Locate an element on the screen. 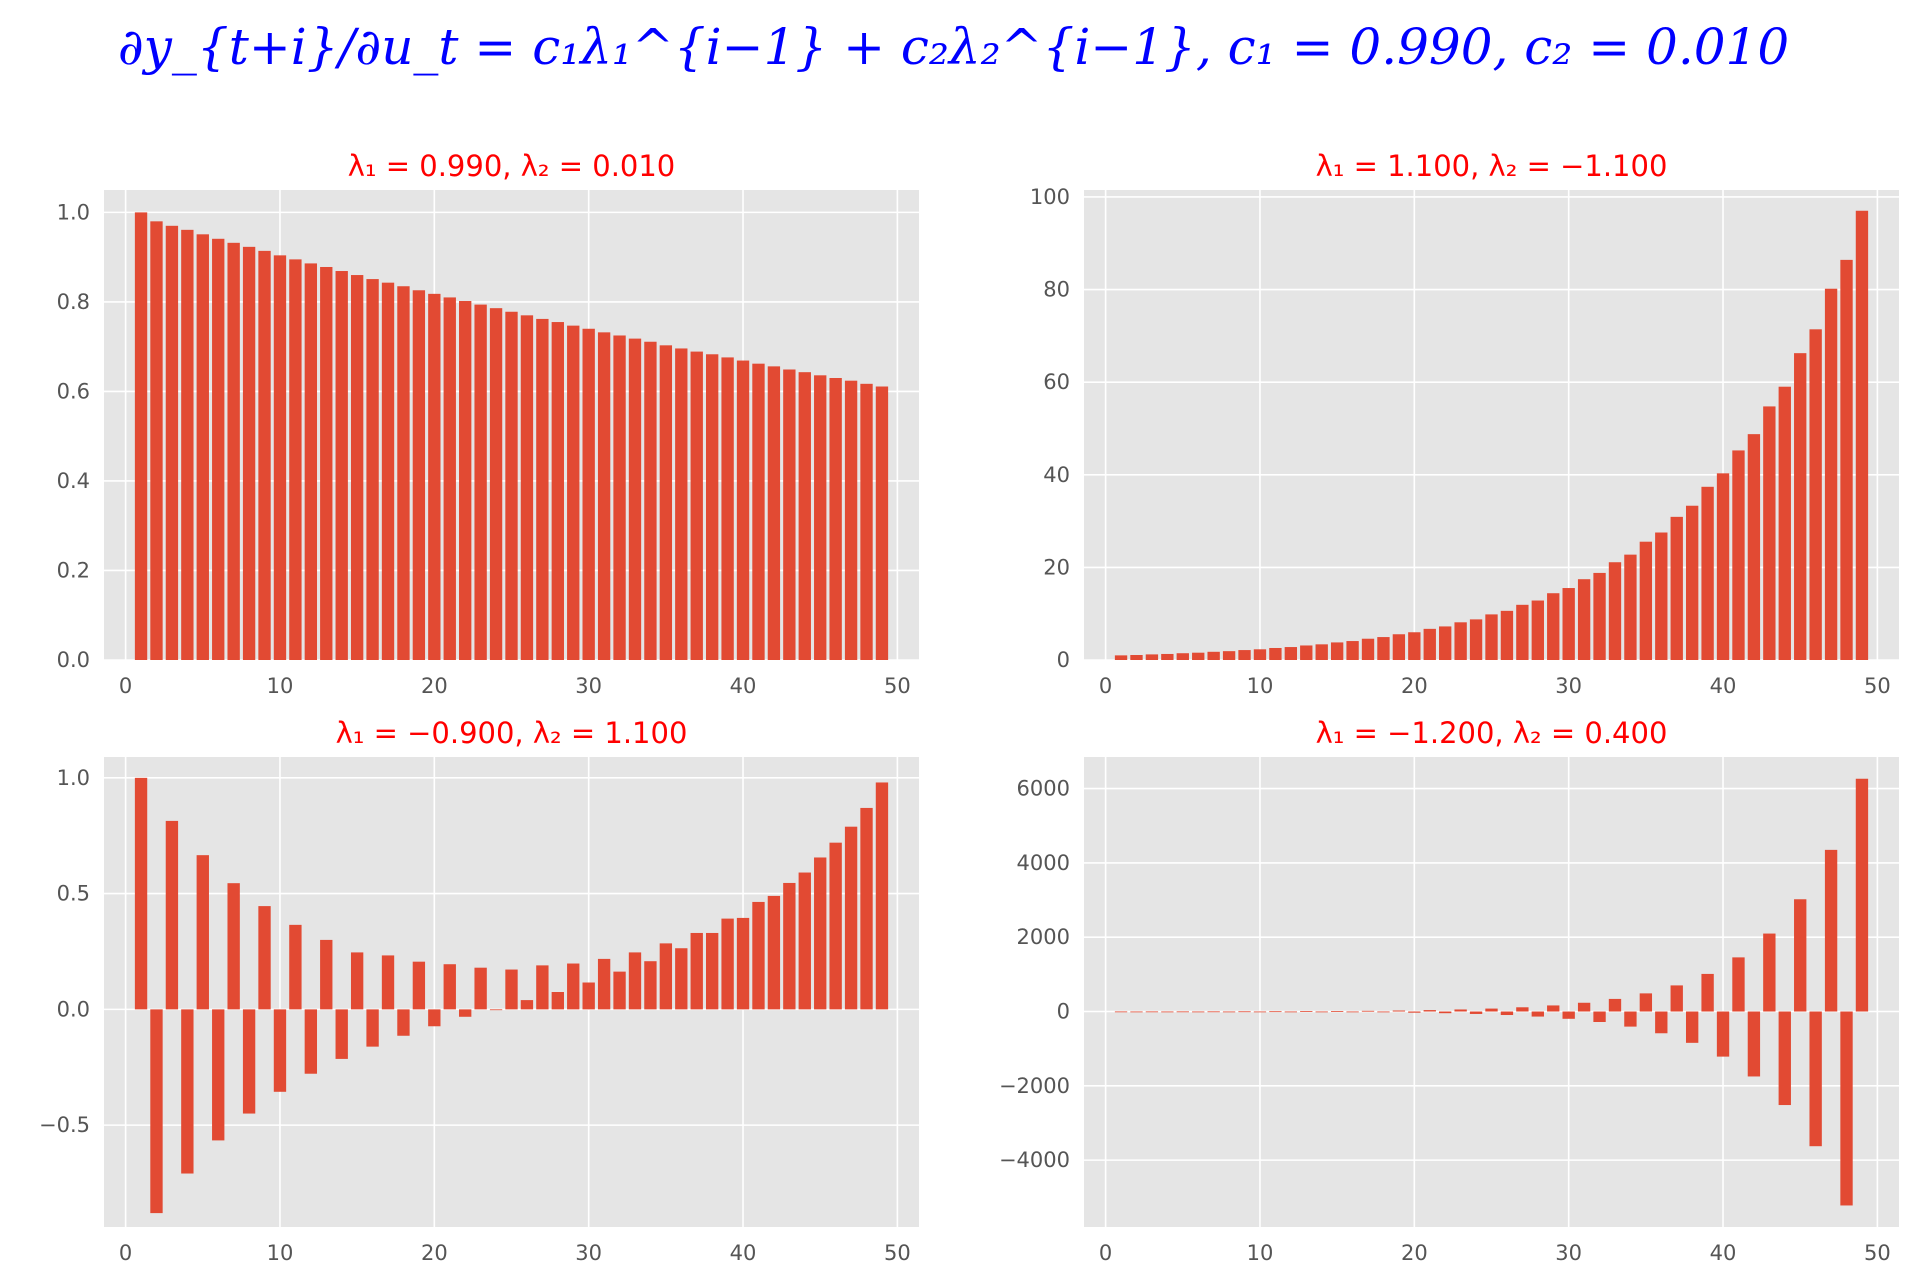  y-tick-label: 40 is located at coordinates (1056, 475).